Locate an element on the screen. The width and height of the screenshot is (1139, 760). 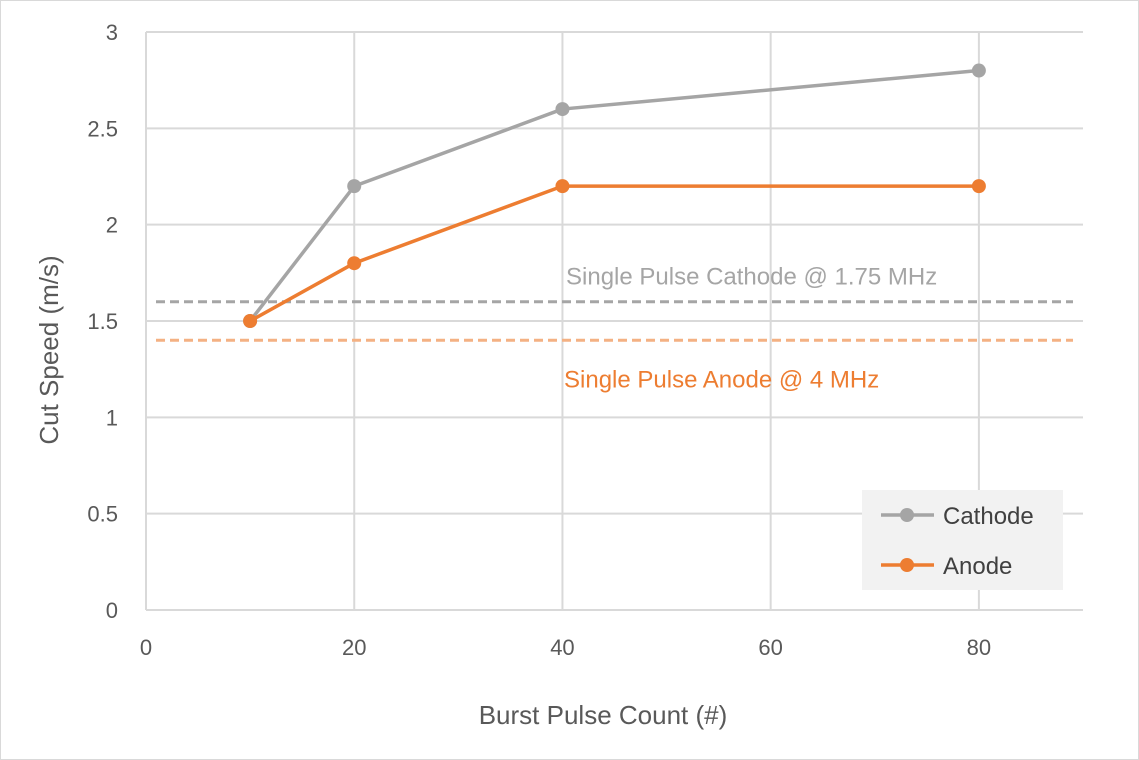
y-axis-title: Cut Speed (m/s) is located at coordinates (49, 349).